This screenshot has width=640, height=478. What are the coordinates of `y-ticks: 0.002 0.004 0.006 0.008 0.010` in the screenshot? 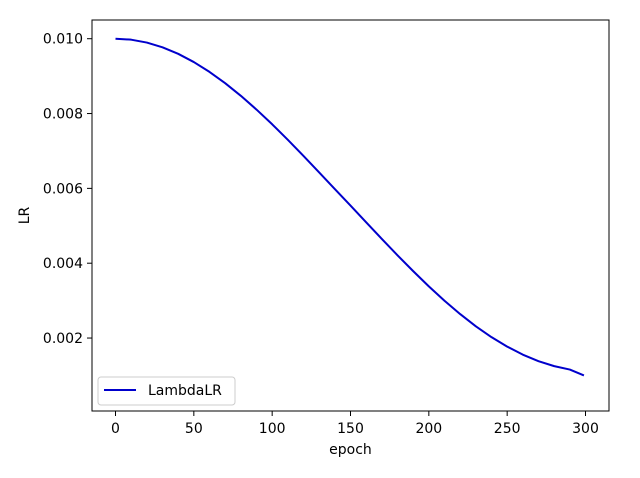 It's located at (67, 189).